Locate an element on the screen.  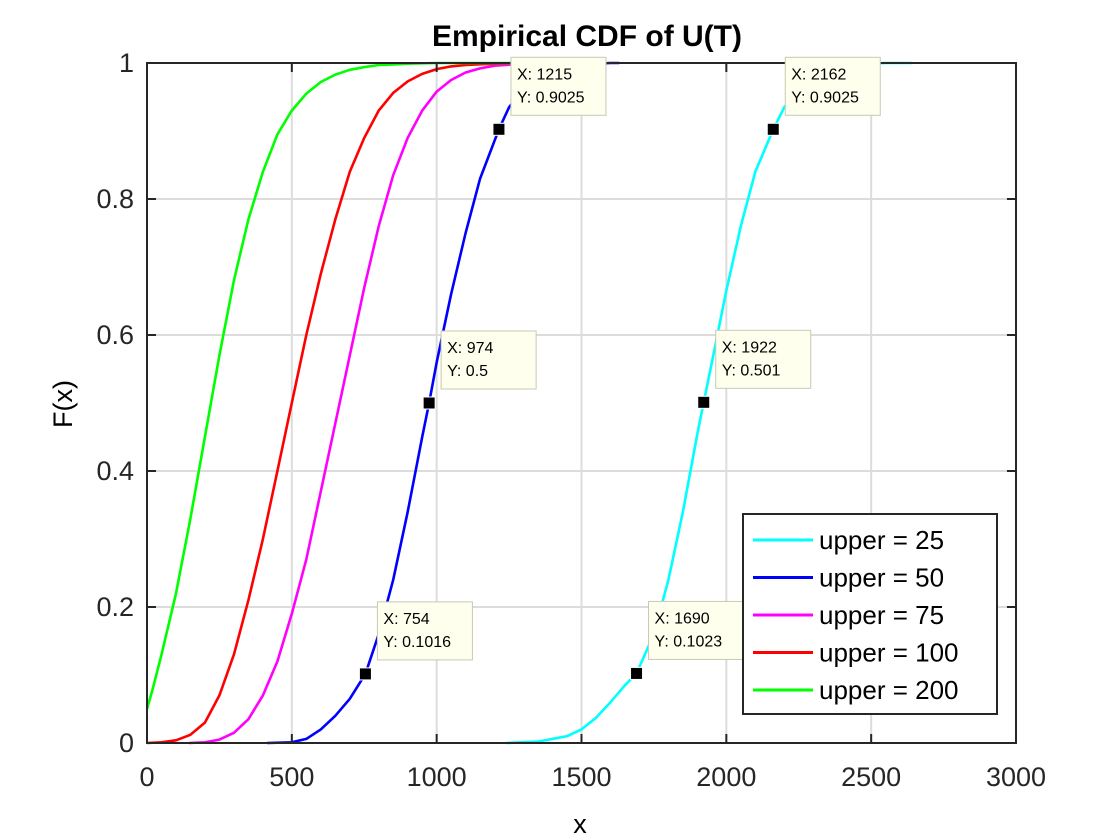
legend-entry: upper = 50 is located at coordinates (881, 578).